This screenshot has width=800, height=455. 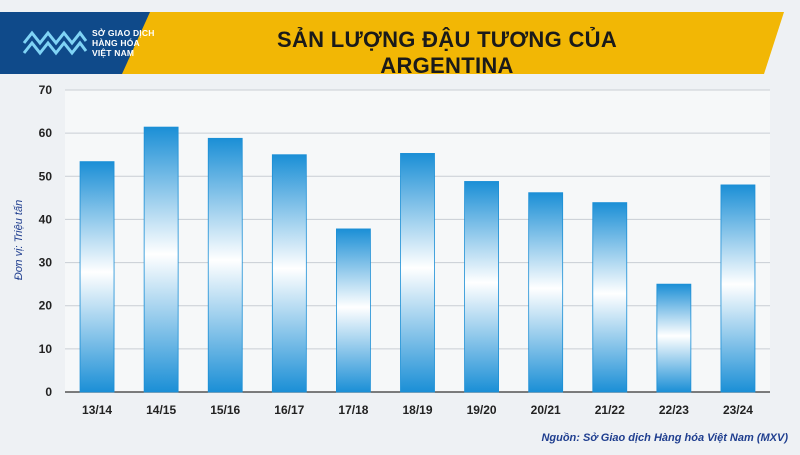 I want to click on x-tick-label: 22/23, so click(x=674, y=410).